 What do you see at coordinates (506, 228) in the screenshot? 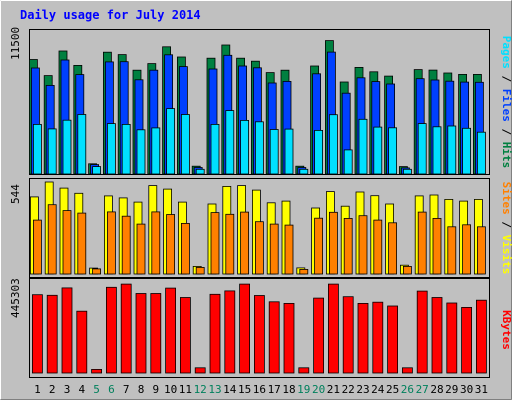
I see `panel-visits-sites-legend: Sites / Visits` at bounding box center [506, 228].